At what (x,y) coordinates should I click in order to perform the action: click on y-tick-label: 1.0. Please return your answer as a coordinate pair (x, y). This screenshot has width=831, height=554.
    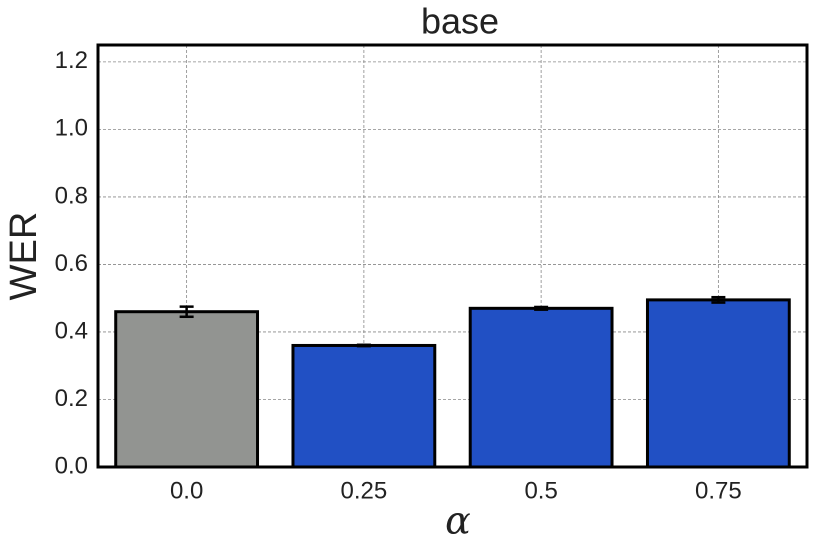
    Looking at the image, I should click on (71, 128).